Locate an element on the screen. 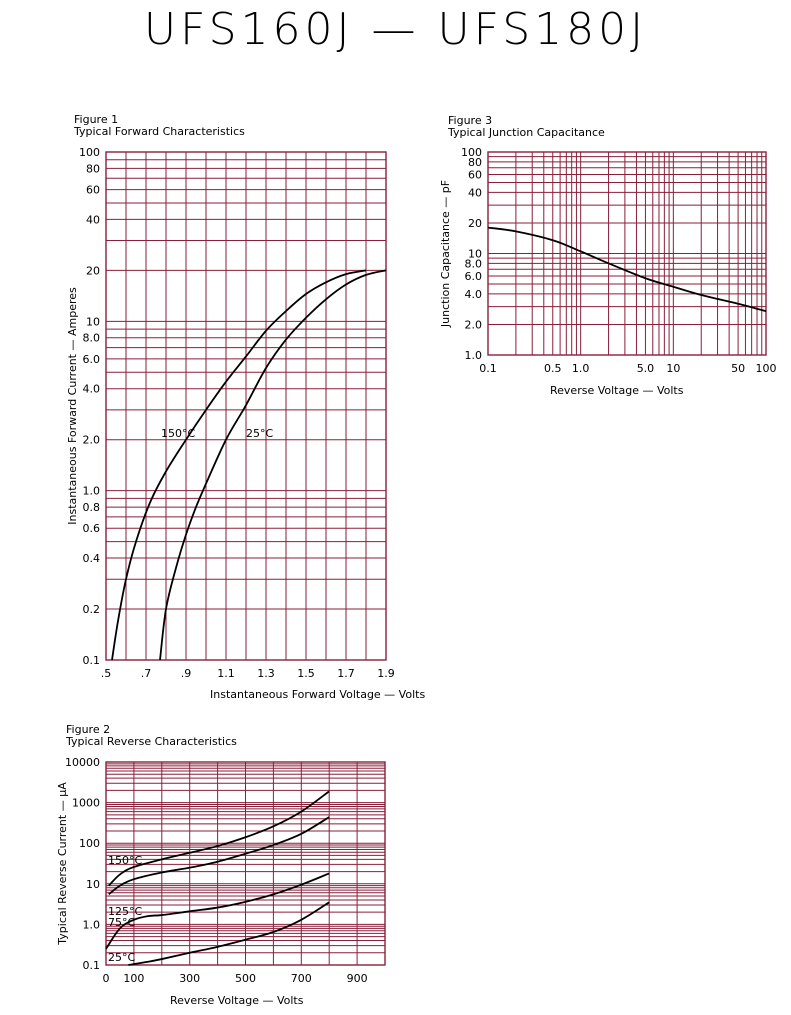 The width and height of the screenshot is (791, 1015). x-tick-label: 0.1 is located at coordinates (488, 368).